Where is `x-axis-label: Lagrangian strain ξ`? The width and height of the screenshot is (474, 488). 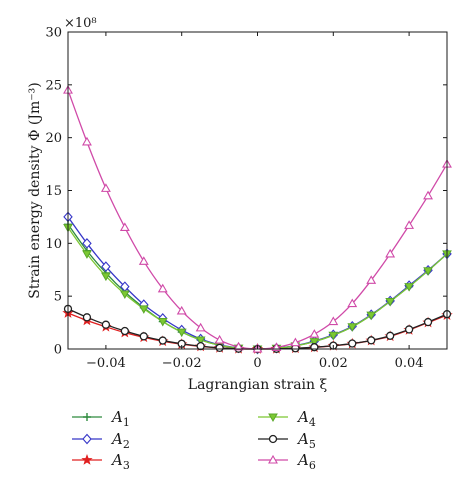 x-axis-label: Lagrangian strain ξ is located at coordinates (258, 385).